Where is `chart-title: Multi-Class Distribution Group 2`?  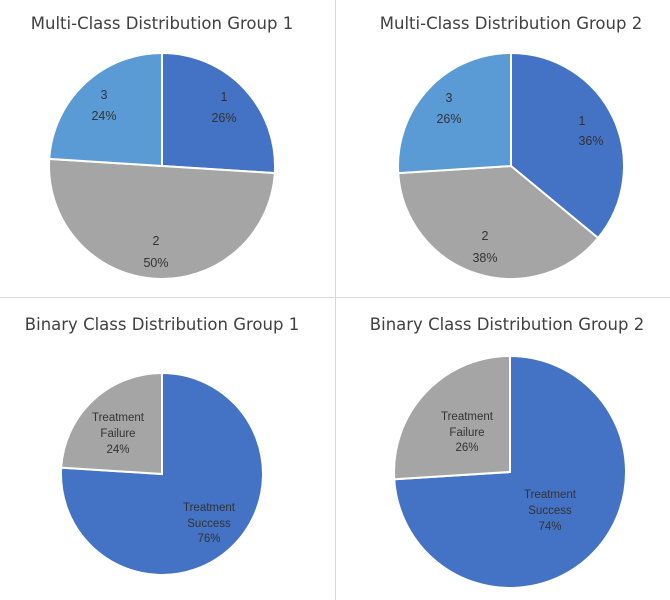
chart-title: Multi-Class Distribution Group 2 is located at coordinates (511, 23).